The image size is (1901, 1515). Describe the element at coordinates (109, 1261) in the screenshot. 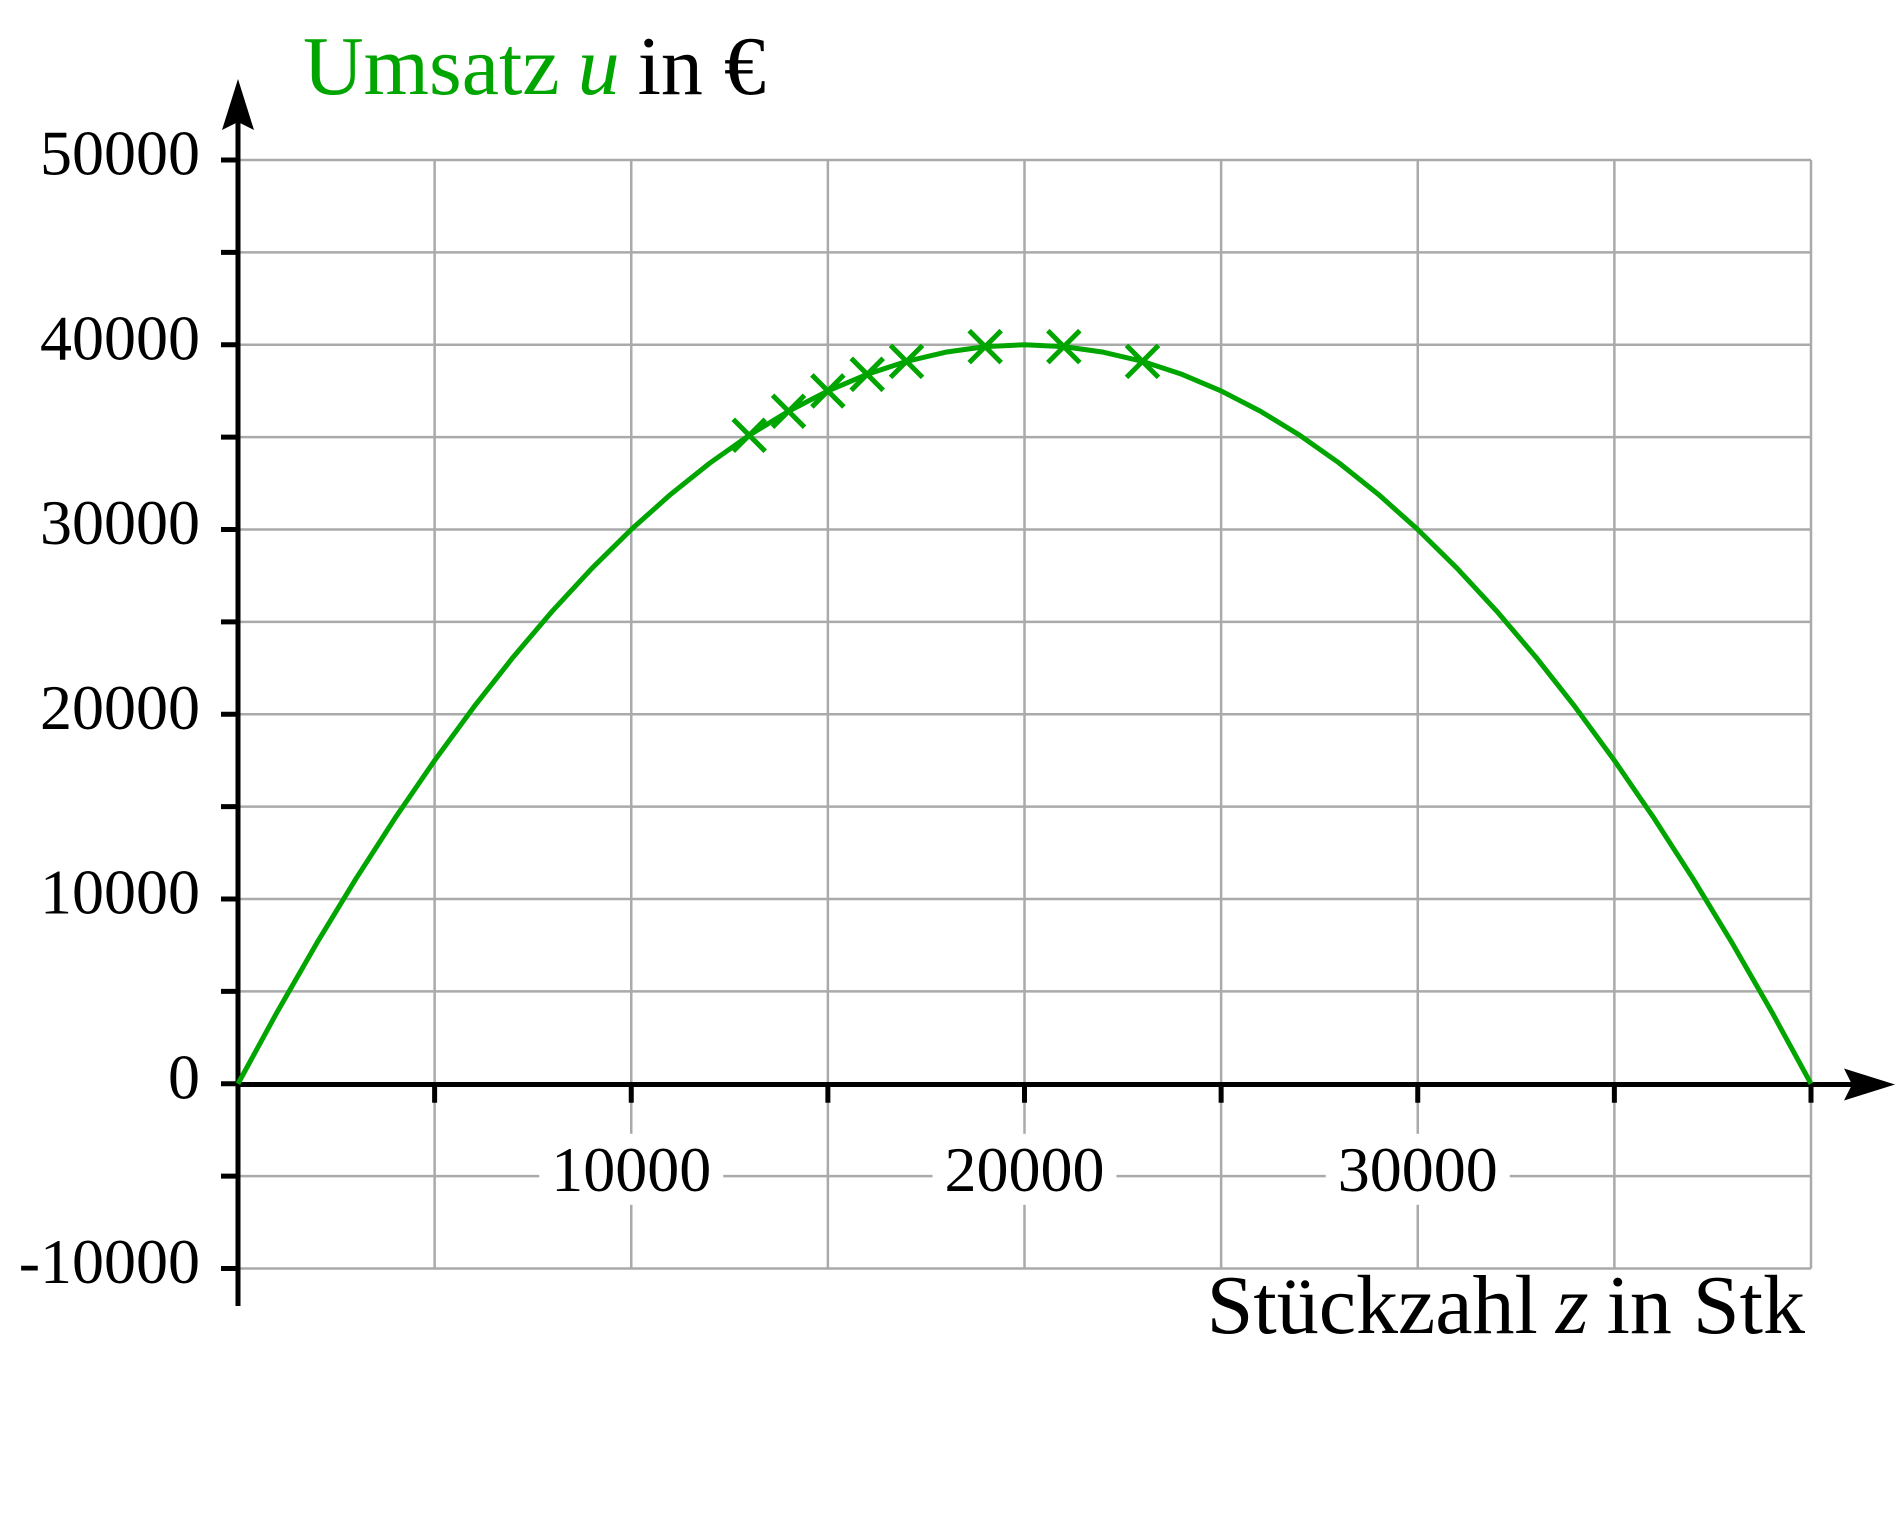

I see `y-tick-label: -10000` at that location.